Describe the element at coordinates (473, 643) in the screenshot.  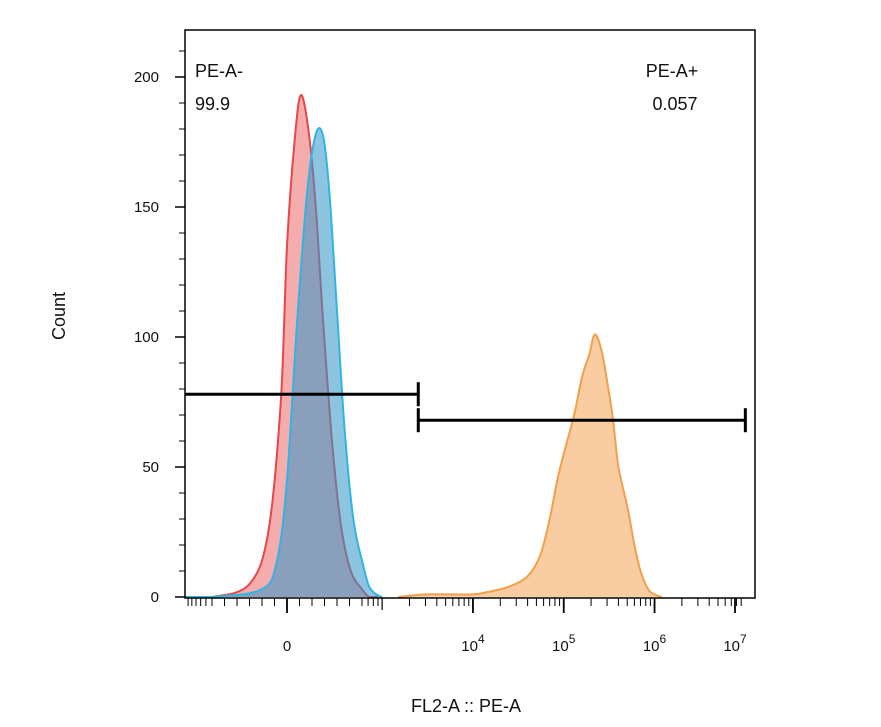
I see `x-tick-label: 10⁴` at that location.